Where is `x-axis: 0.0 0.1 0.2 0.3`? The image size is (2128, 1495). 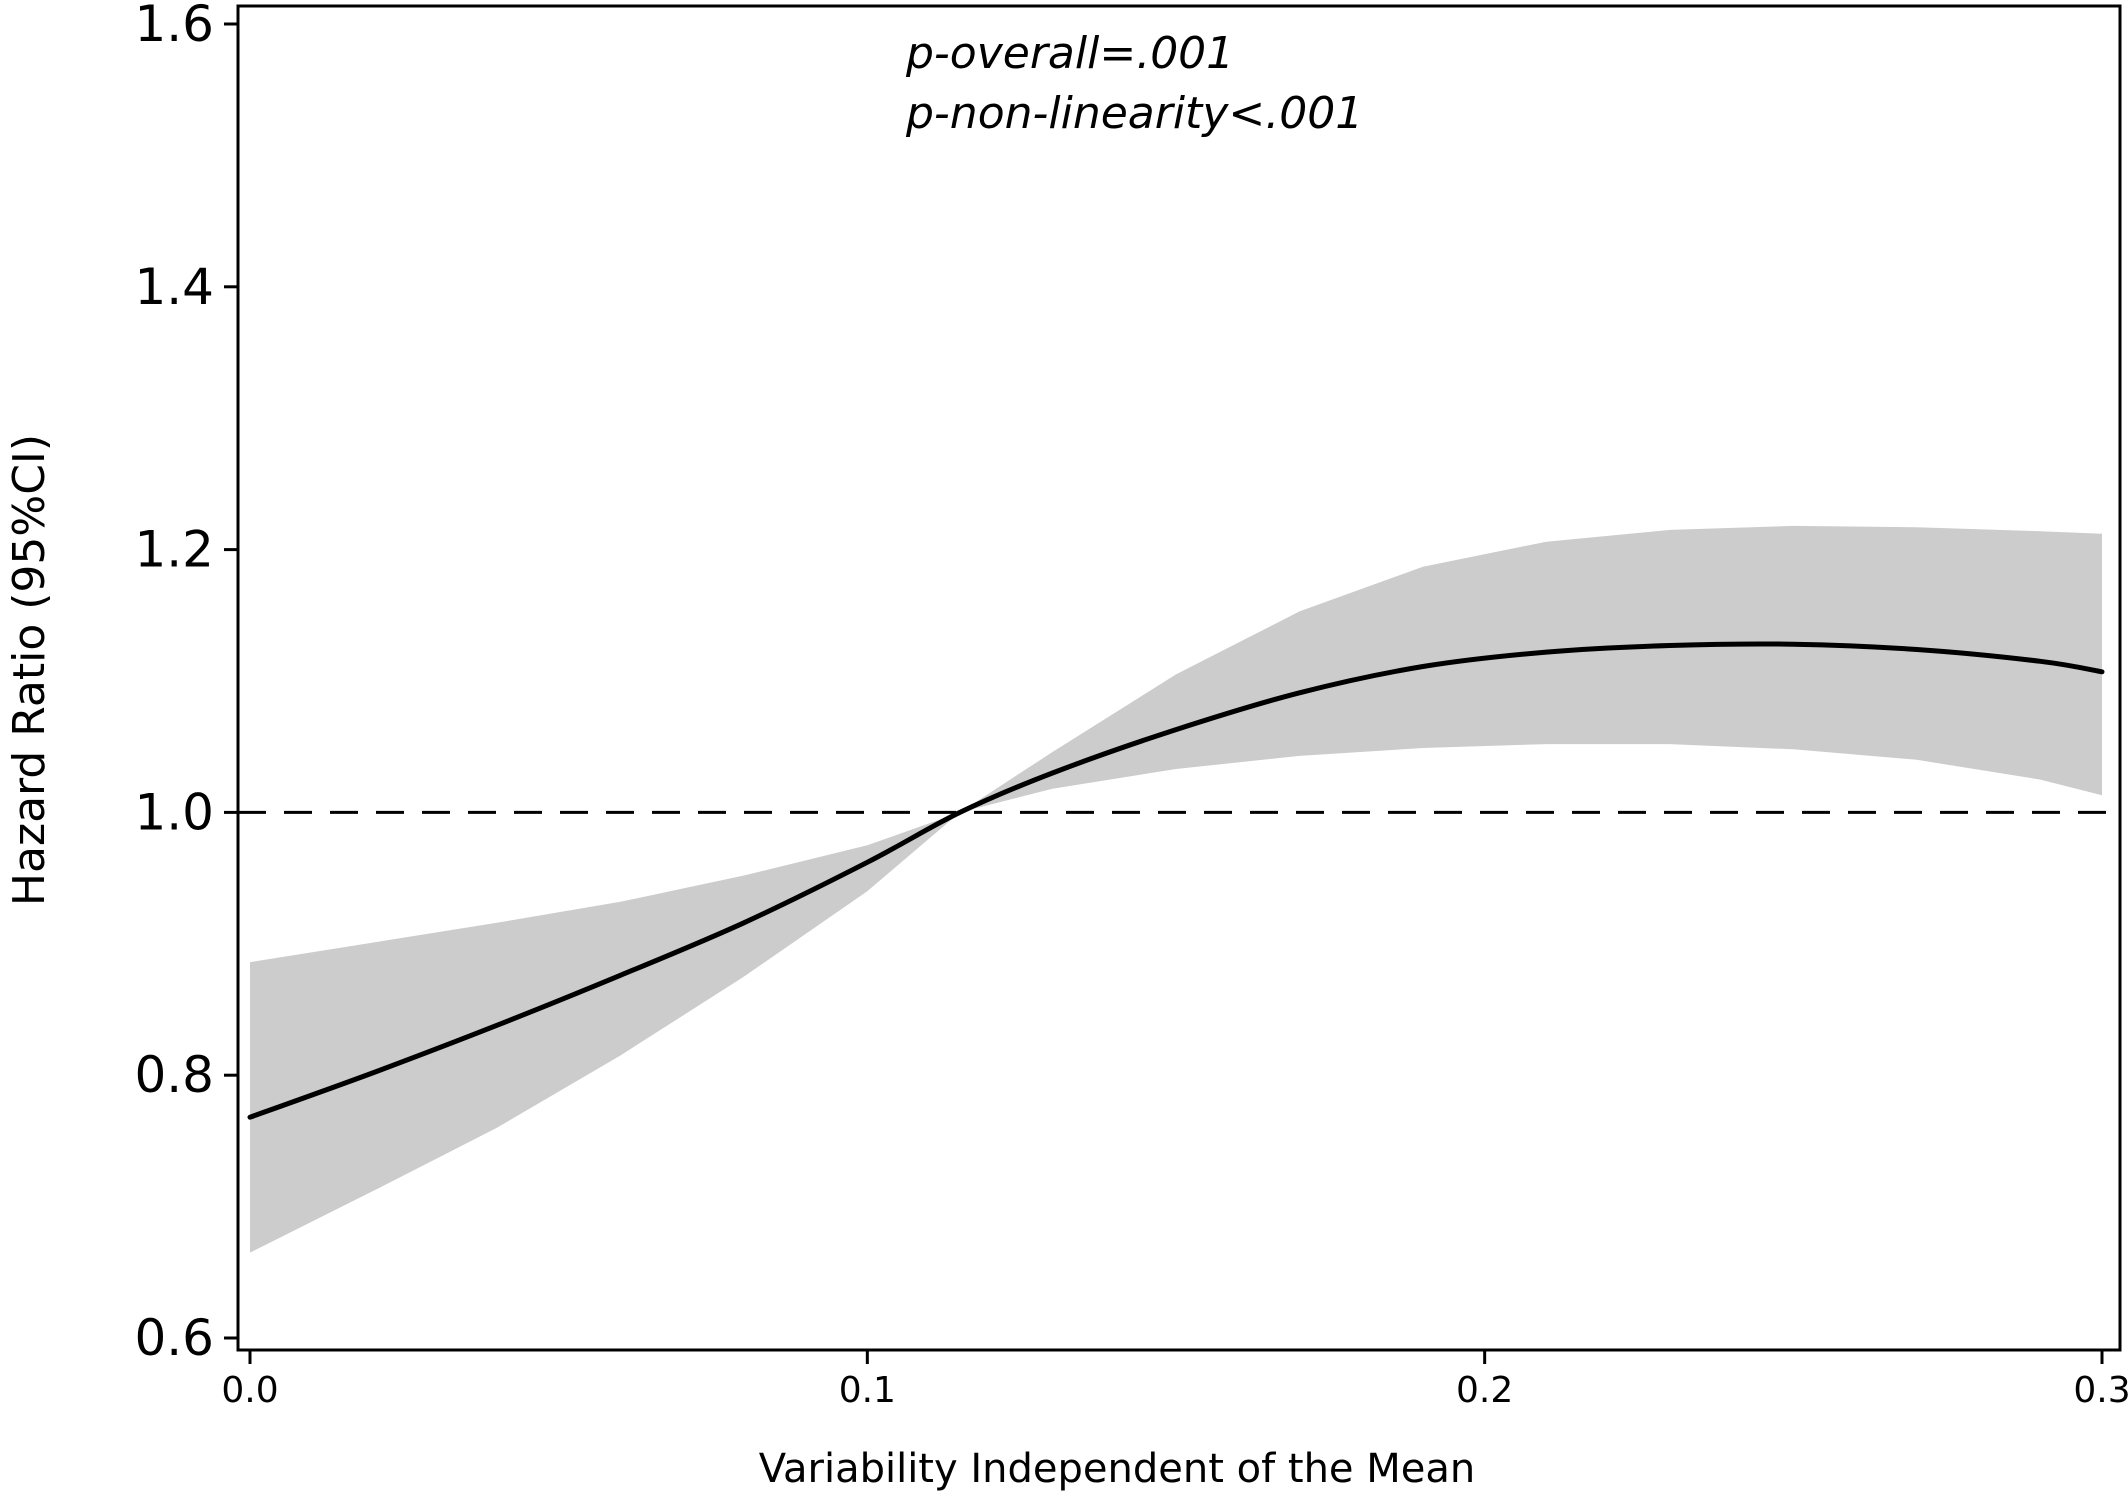
x-axis: 0.0 0.1 0.2 0.3 is located at coordinates (1174, 1380).